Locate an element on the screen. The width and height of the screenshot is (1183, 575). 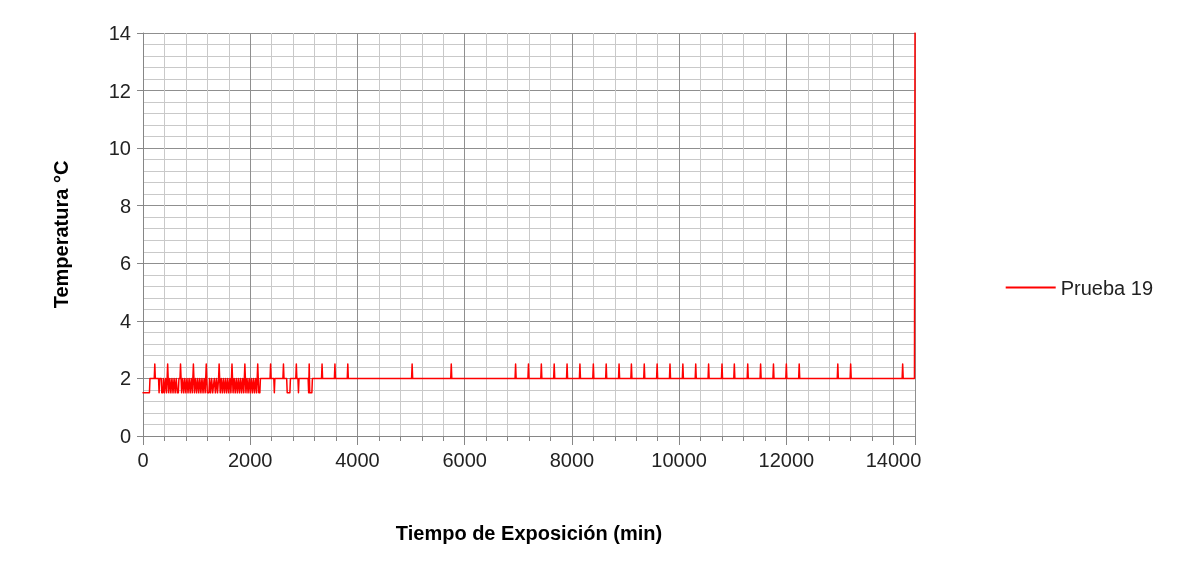
x-tick-label: 4000 is located at coordinates (357, 460).